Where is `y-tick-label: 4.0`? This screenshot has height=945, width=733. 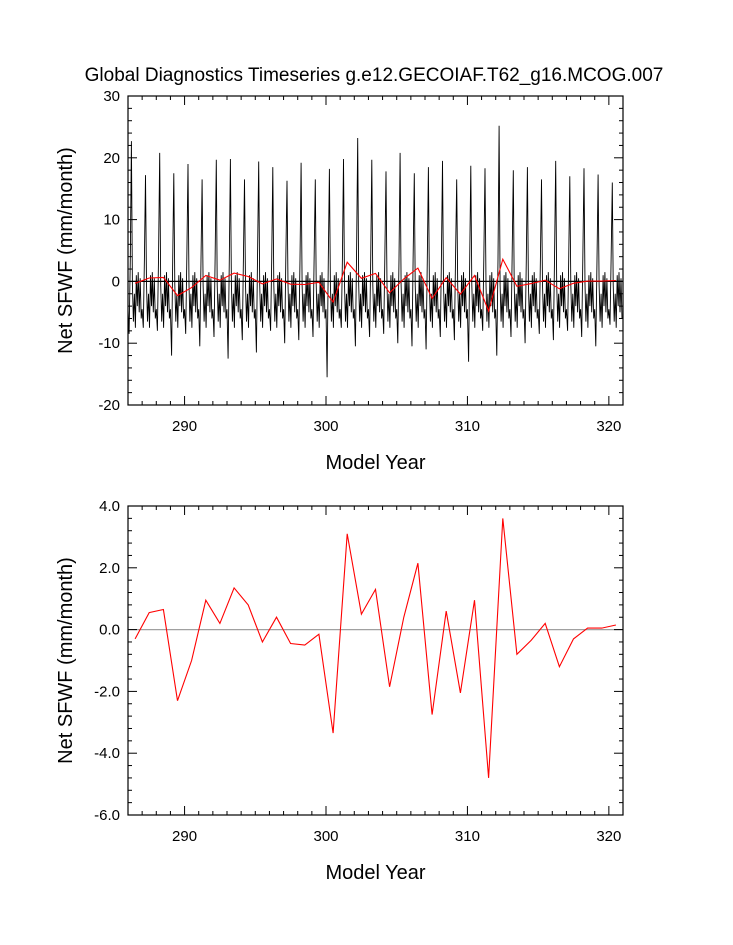
y-tick-label: 4.0 is located at coordinates (109, 506).